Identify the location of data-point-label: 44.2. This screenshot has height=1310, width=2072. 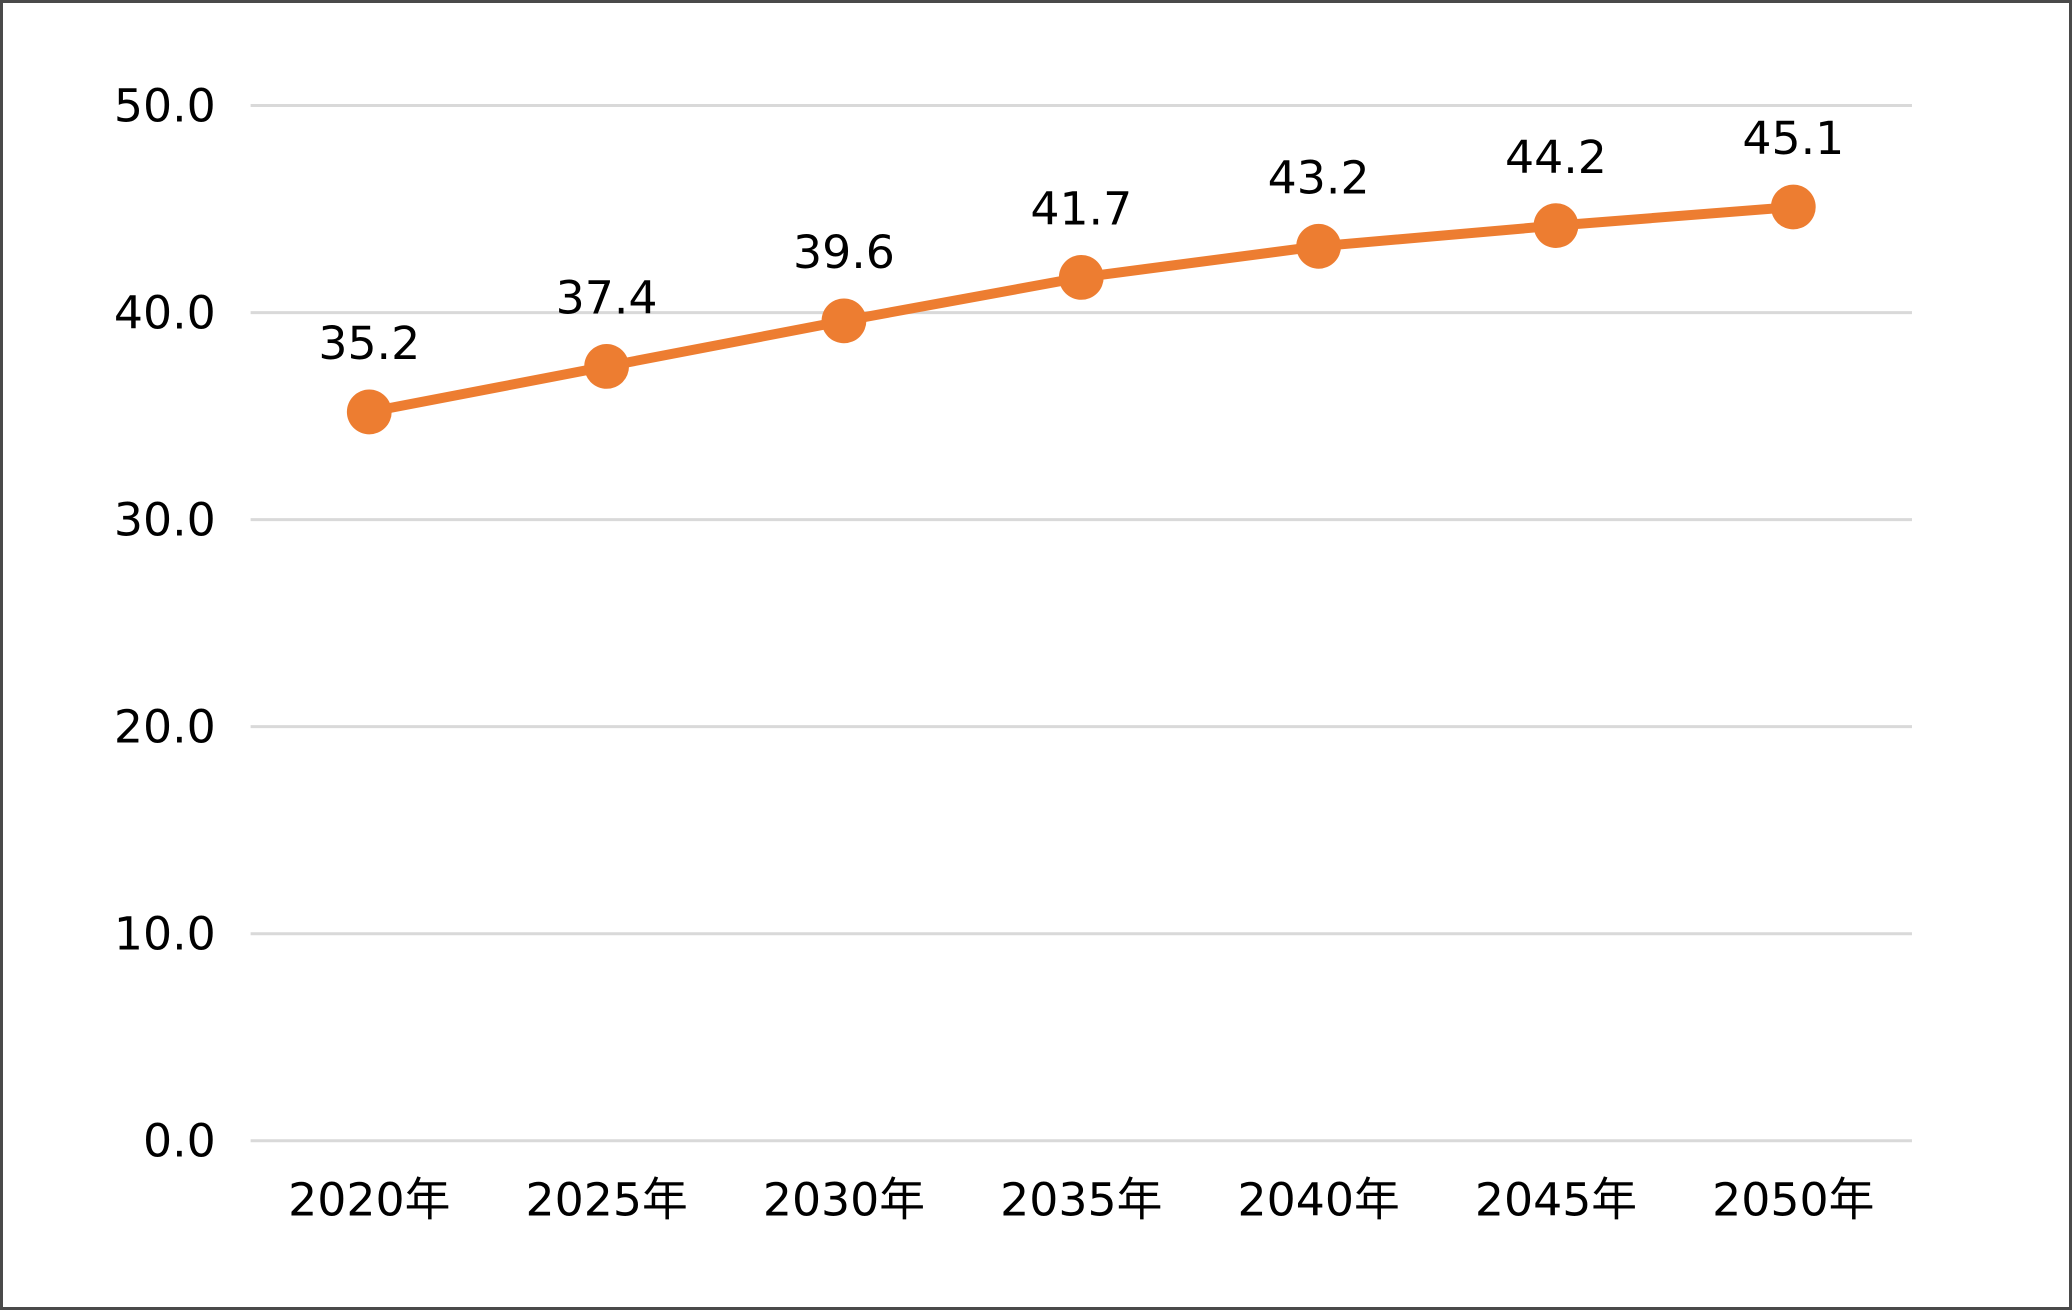
(1556, 157).